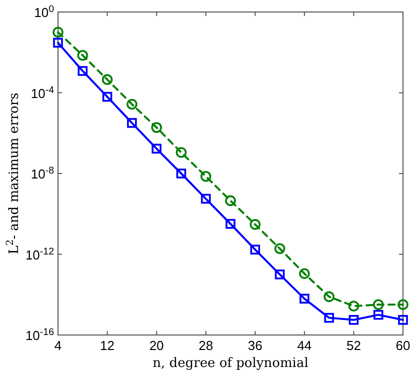 Image resolution: width=413 pixels, height=374 pixels. What do you see at coordinates (42, 173) in the screenshot?
I see `y-tick-label: 10$^{-8}$` at bounding box center [42, 173].